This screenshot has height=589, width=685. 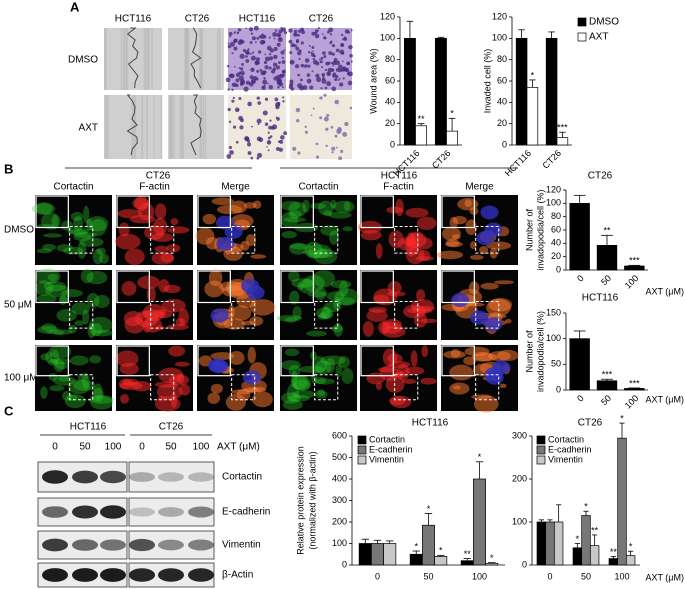 What do you see at coordinates (553, 189) in the screenshot?
I see `y-tick-label: 120` at bounding box center [553, 189].